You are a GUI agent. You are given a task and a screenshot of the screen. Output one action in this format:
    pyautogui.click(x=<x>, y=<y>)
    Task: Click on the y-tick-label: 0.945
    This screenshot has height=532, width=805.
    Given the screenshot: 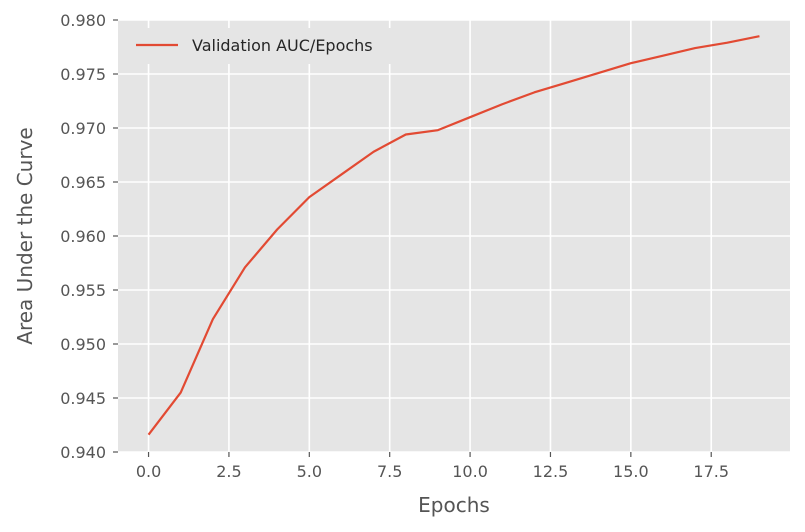 What is the action you would take?
    pyautogui.click(x=83, y=398)
    